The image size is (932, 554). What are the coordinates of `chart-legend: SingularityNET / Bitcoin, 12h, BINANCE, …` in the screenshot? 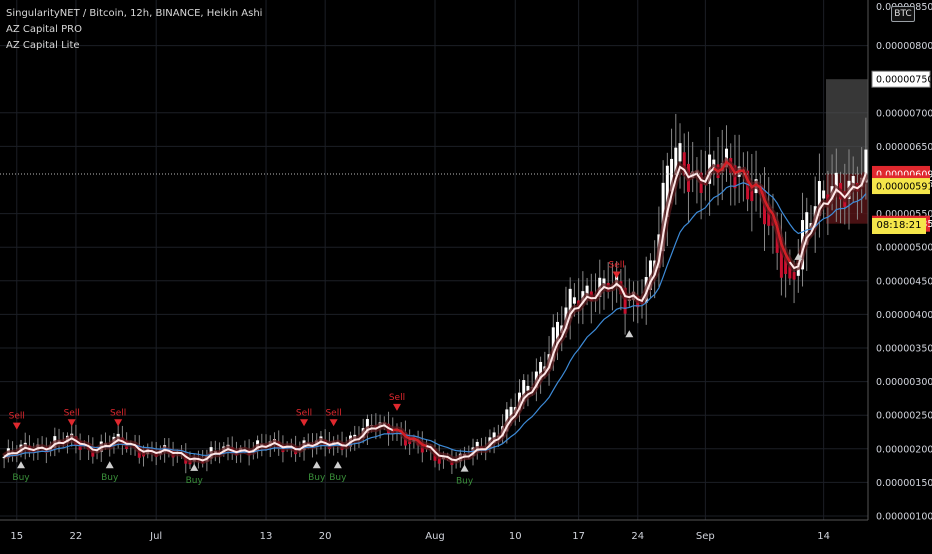 It's located at (134, 30).